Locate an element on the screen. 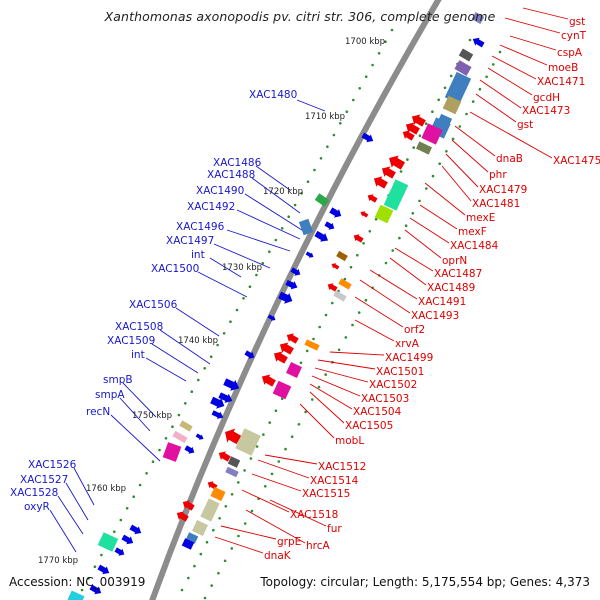 The width and height of the screenshot is (600, 600). reverse-gene-label: XAC1487 is located at coordinates (458, 274).